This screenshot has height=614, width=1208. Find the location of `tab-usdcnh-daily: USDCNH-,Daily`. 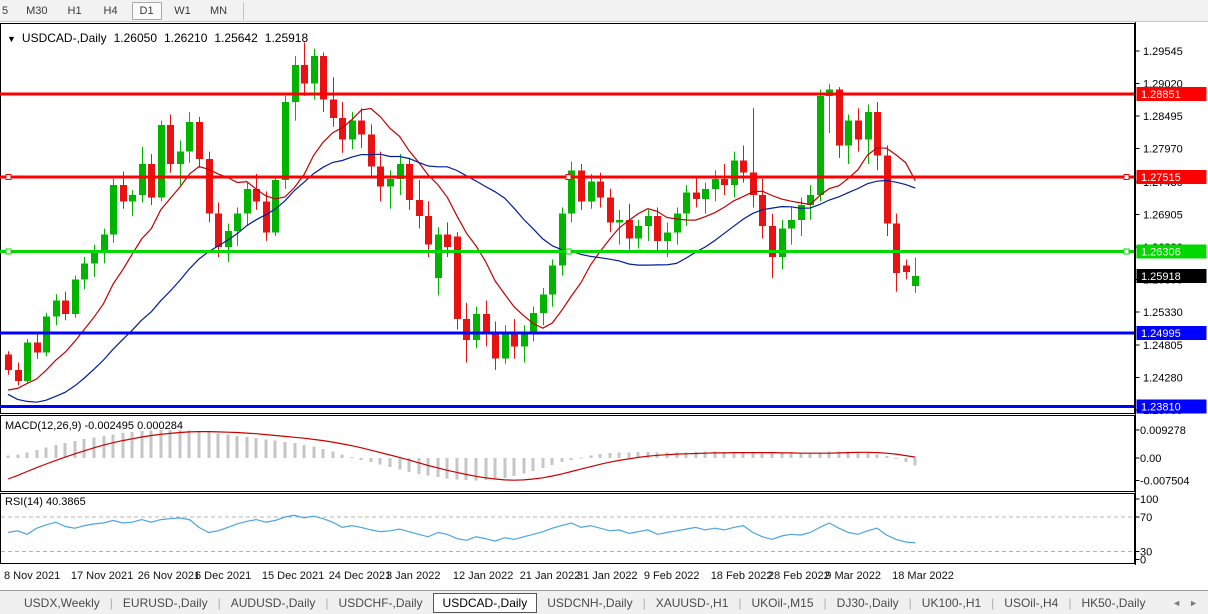

tab-usdcnh-daily: USDCNH-,Daily is located at coordinates (590, 602).